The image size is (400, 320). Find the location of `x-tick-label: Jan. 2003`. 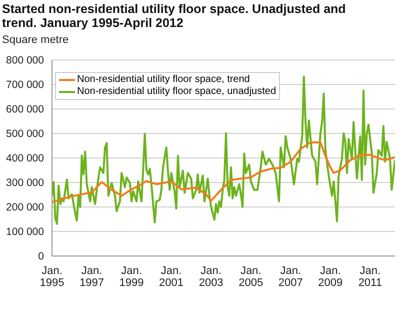

x-tick-label: Jan. 2003 is located at coordinates (211, 277).